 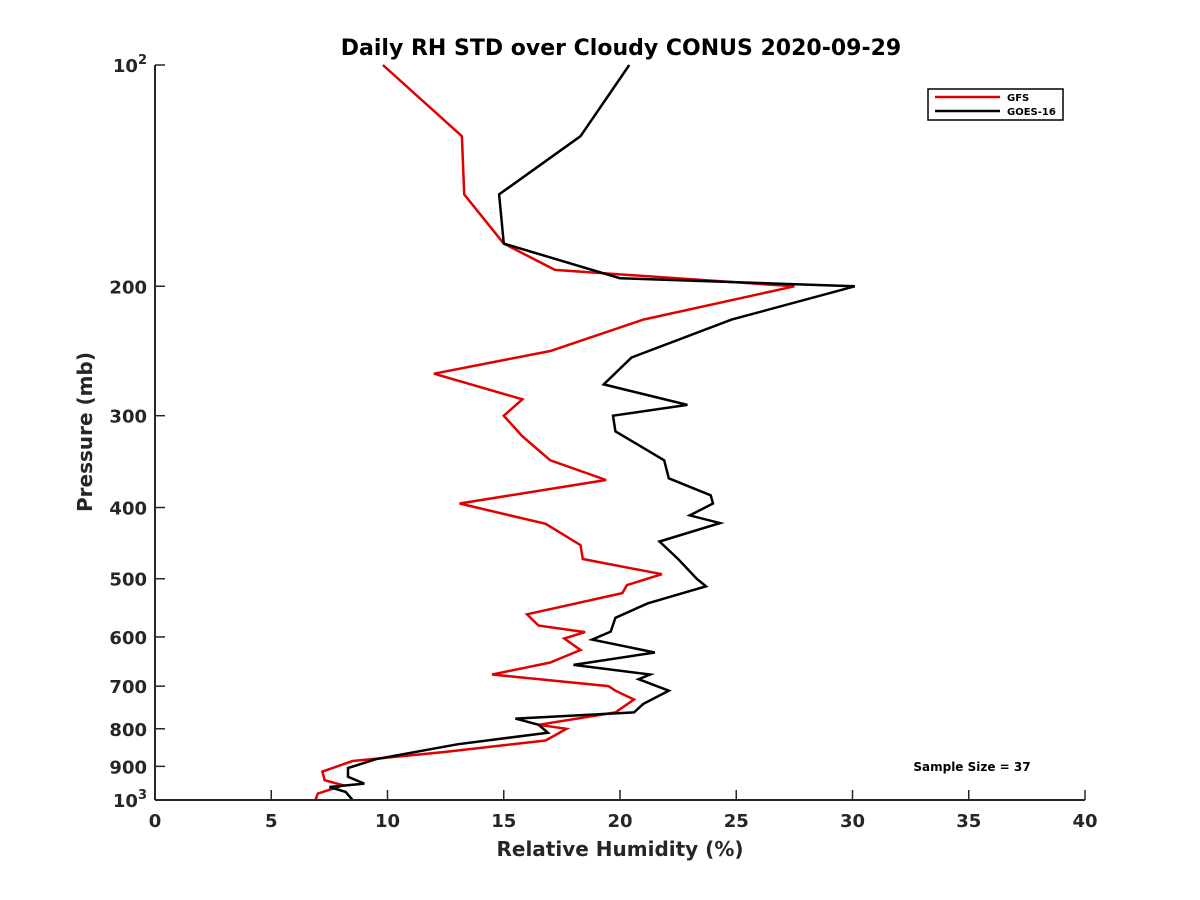 I want to click on legend: GFS GOES-16, so click(x=995, y=104).